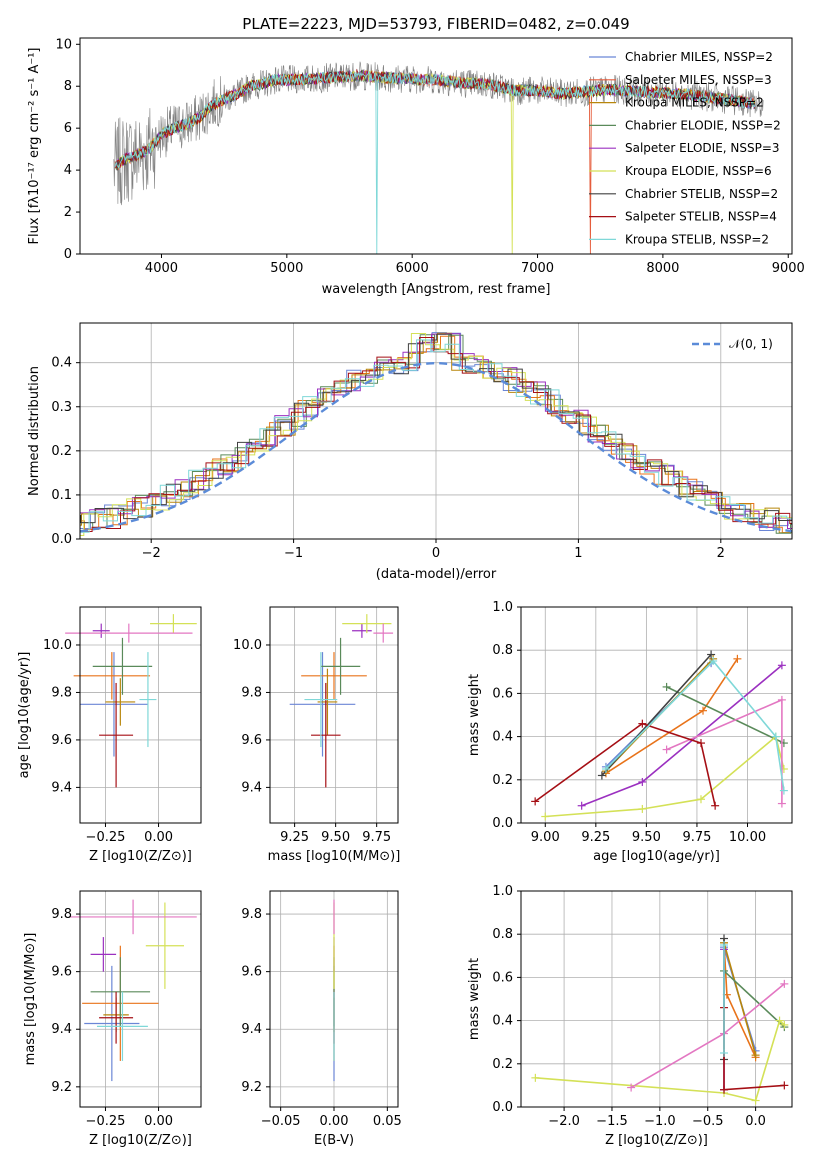 The width and height of the screenshot is (819, 1170). I want to click on mass-age-ytick-label: 10.0, so click(247, 645).